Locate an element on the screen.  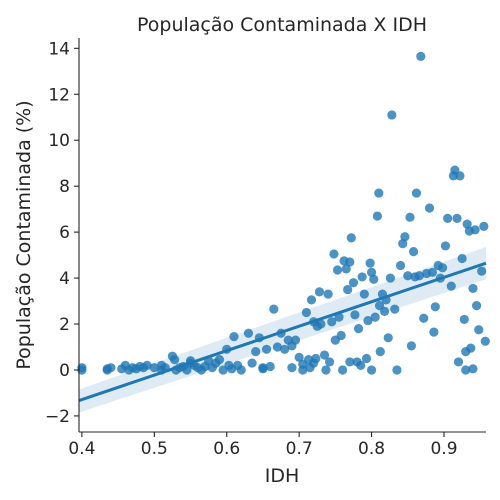
y-tick-label-4: 6 is located at coordinates (64, 233).